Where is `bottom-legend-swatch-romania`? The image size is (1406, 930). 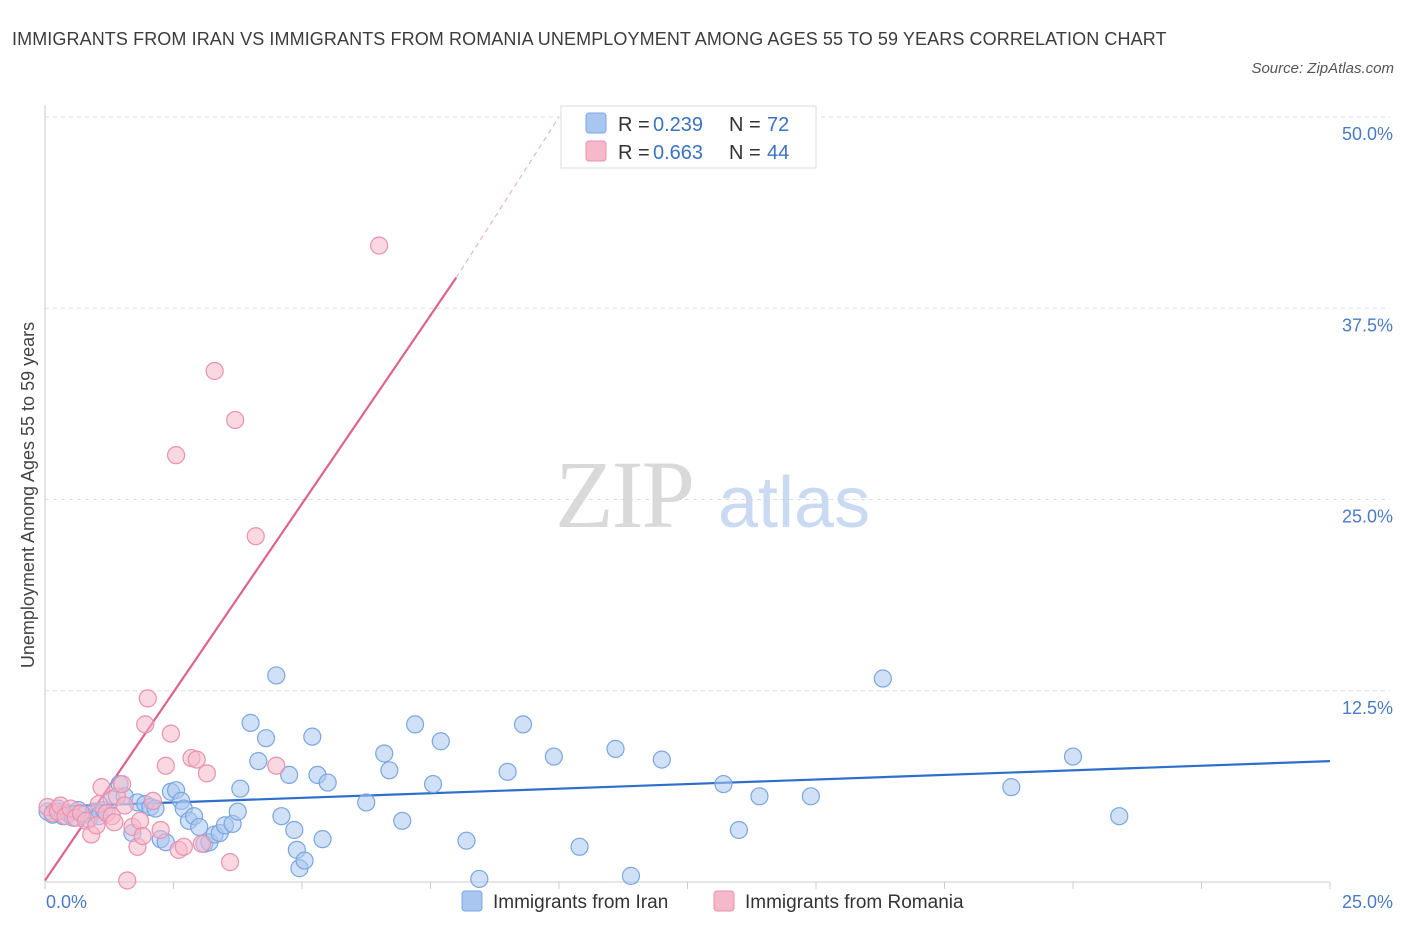
bottom-legend-swatch-romania is located at coordinates (724, 901).